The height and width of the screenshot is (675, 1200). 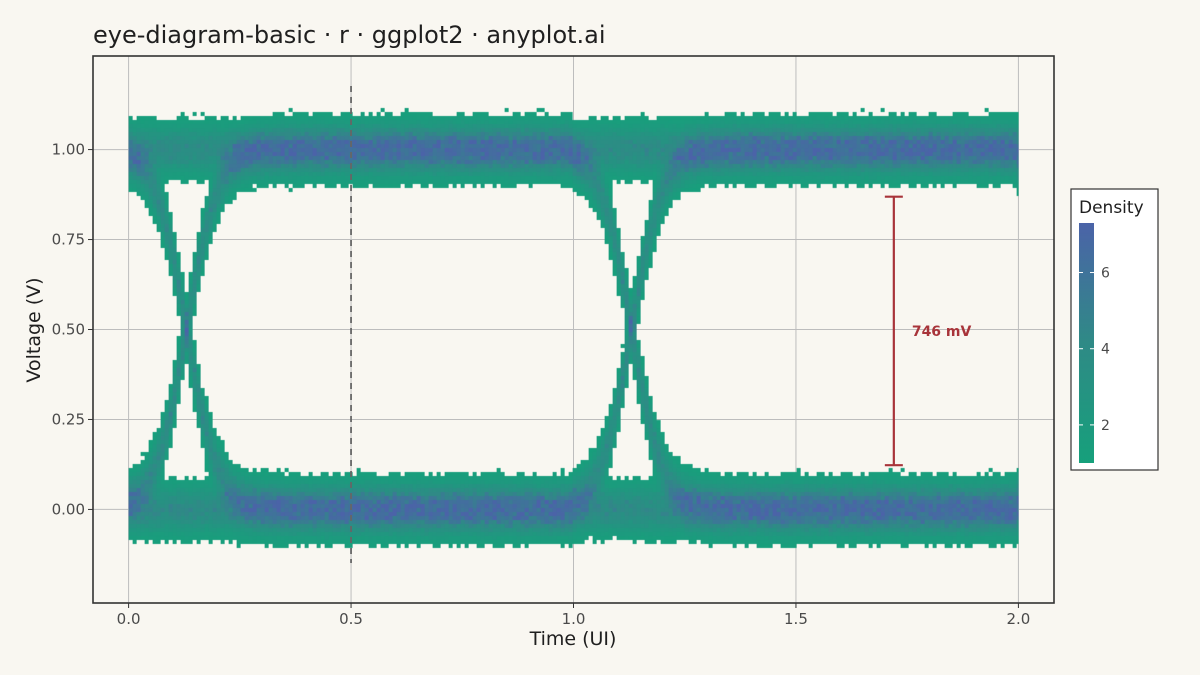 I want to click on legend-ticks: 2 4 6, so click(x=1094, y=350).